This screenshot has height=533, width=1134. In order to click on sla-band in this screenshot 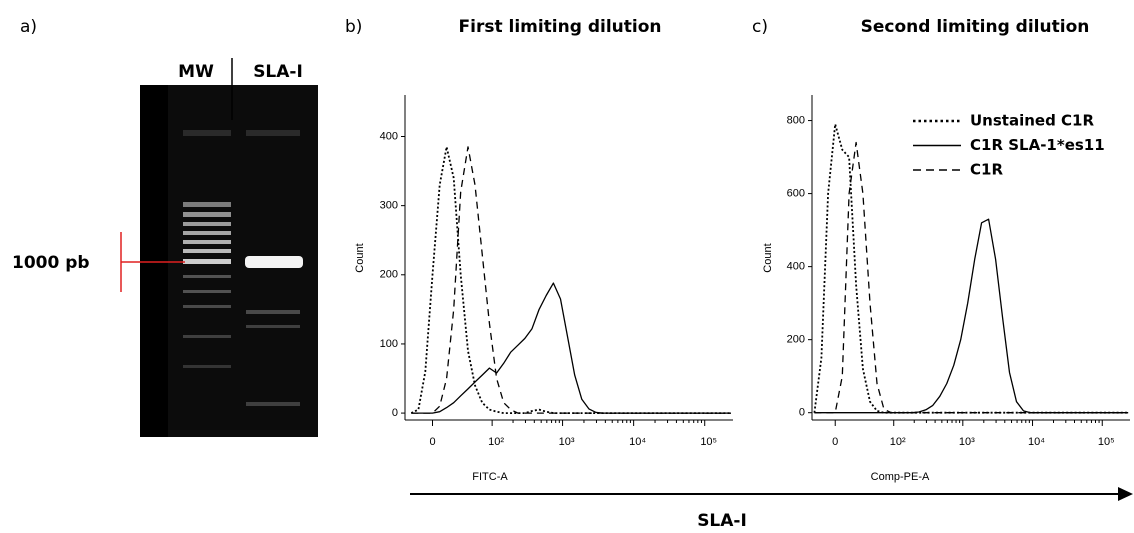, I will do `click(274, 262)`.